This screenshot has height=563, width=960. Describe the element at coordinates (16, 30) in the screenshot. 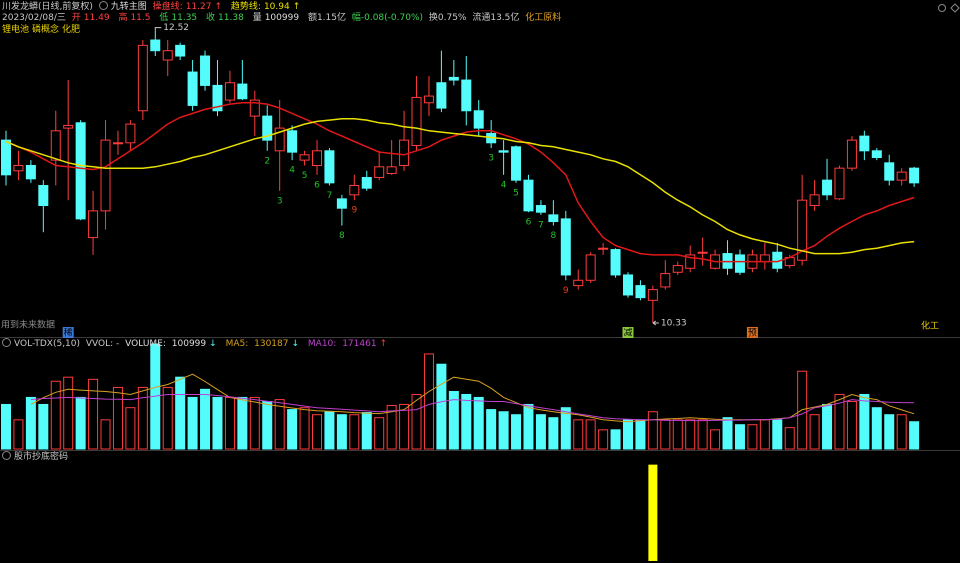

I see `concept: 锂电池` at that location.